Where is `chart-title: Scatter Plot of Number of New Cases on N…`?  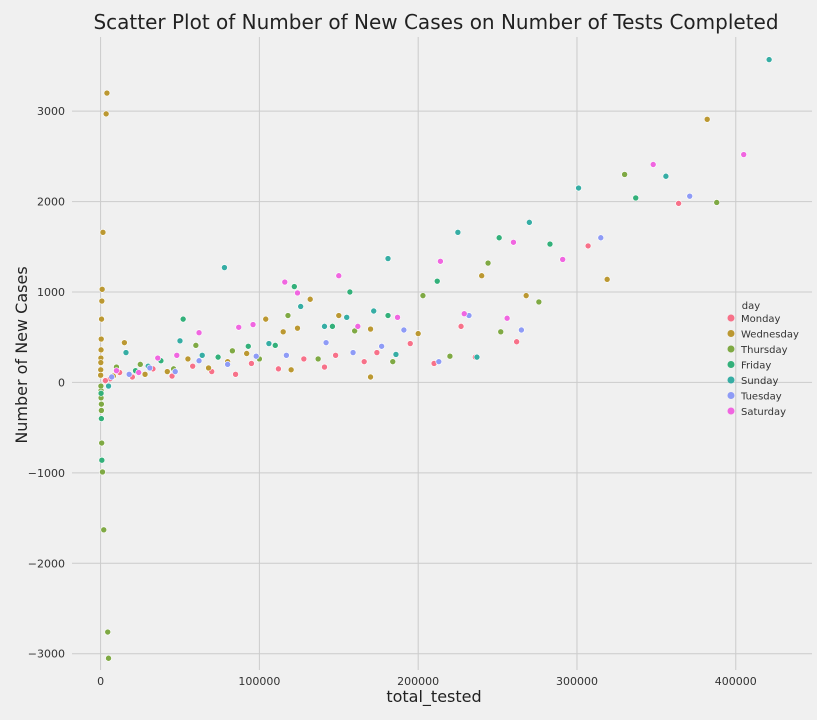 chart-title: Scatter Plot of Number of New Cases on N… is located at coordinates (435, 22).